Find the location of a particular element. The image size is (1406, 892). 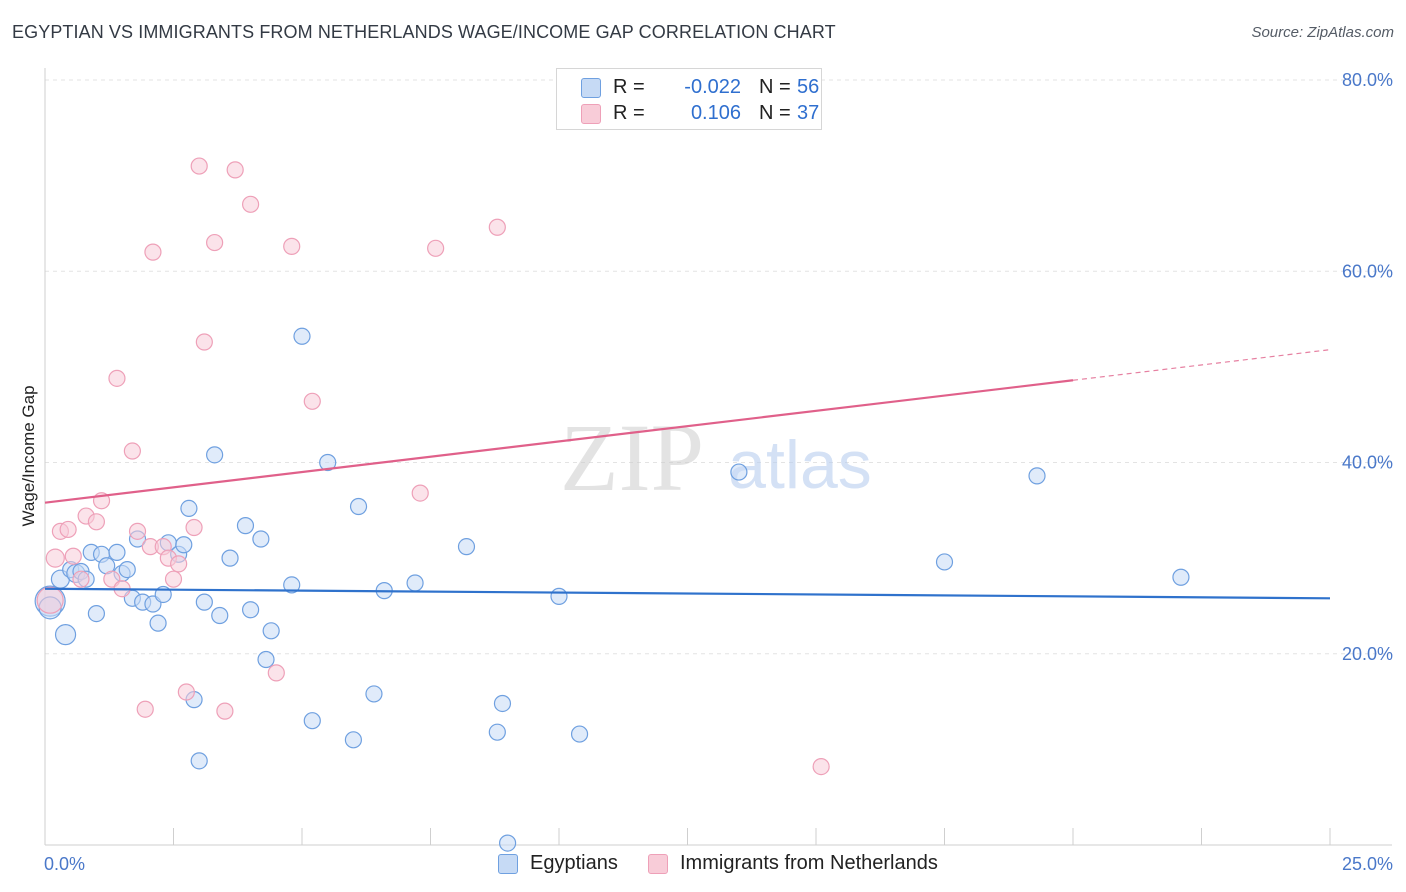

y-tick-label: 60.0% is located at coordinates (1367, 271).